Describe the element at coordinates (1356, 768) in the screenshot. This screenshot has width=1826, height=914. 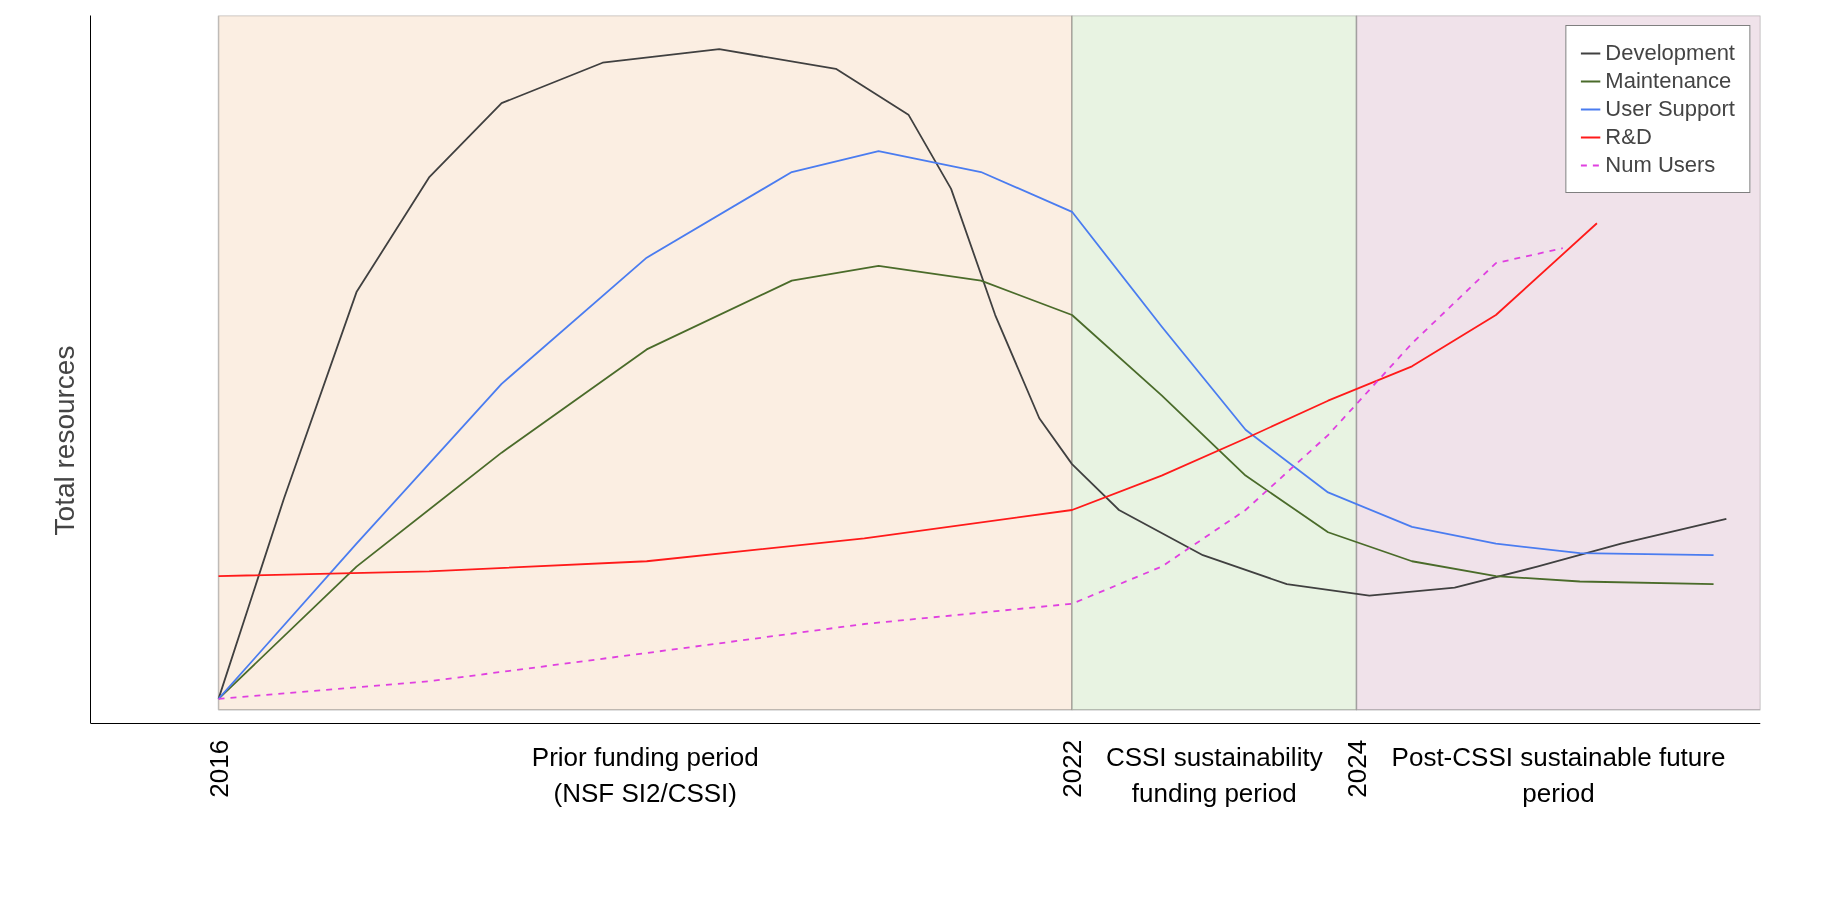
I see `x-tick-label: 2024` at that location.